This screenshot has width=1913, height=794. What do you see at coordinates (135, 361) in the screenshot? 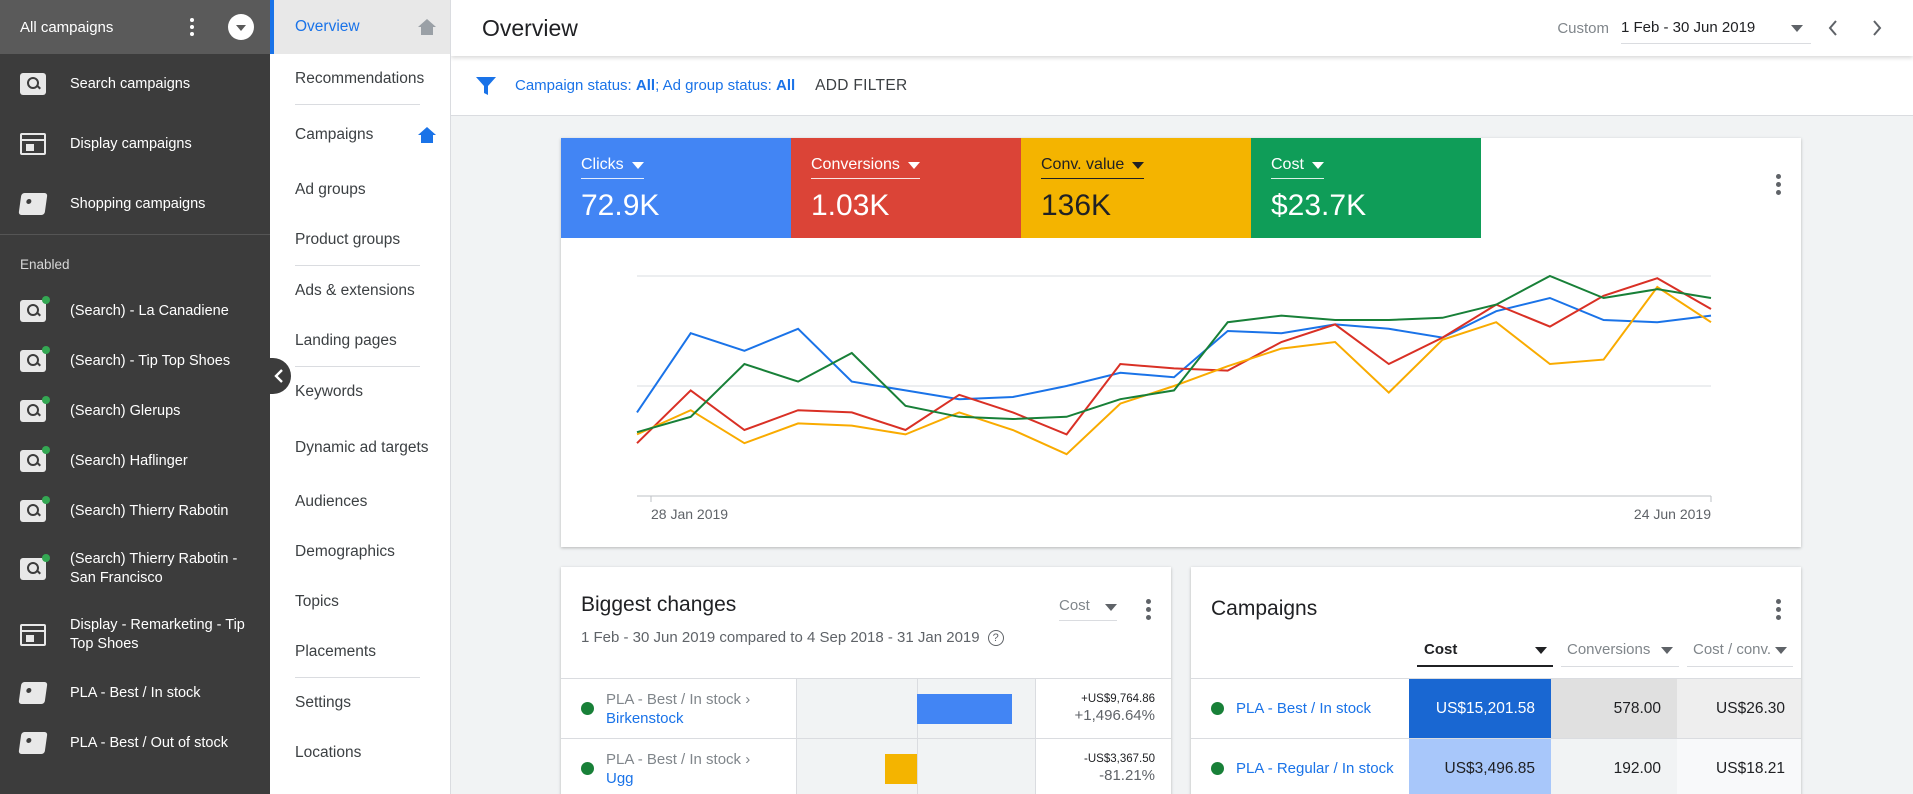
I see `sidebar-campaign-item: (Search) - Tip Top Shoes` at bounding box center [135, 361].